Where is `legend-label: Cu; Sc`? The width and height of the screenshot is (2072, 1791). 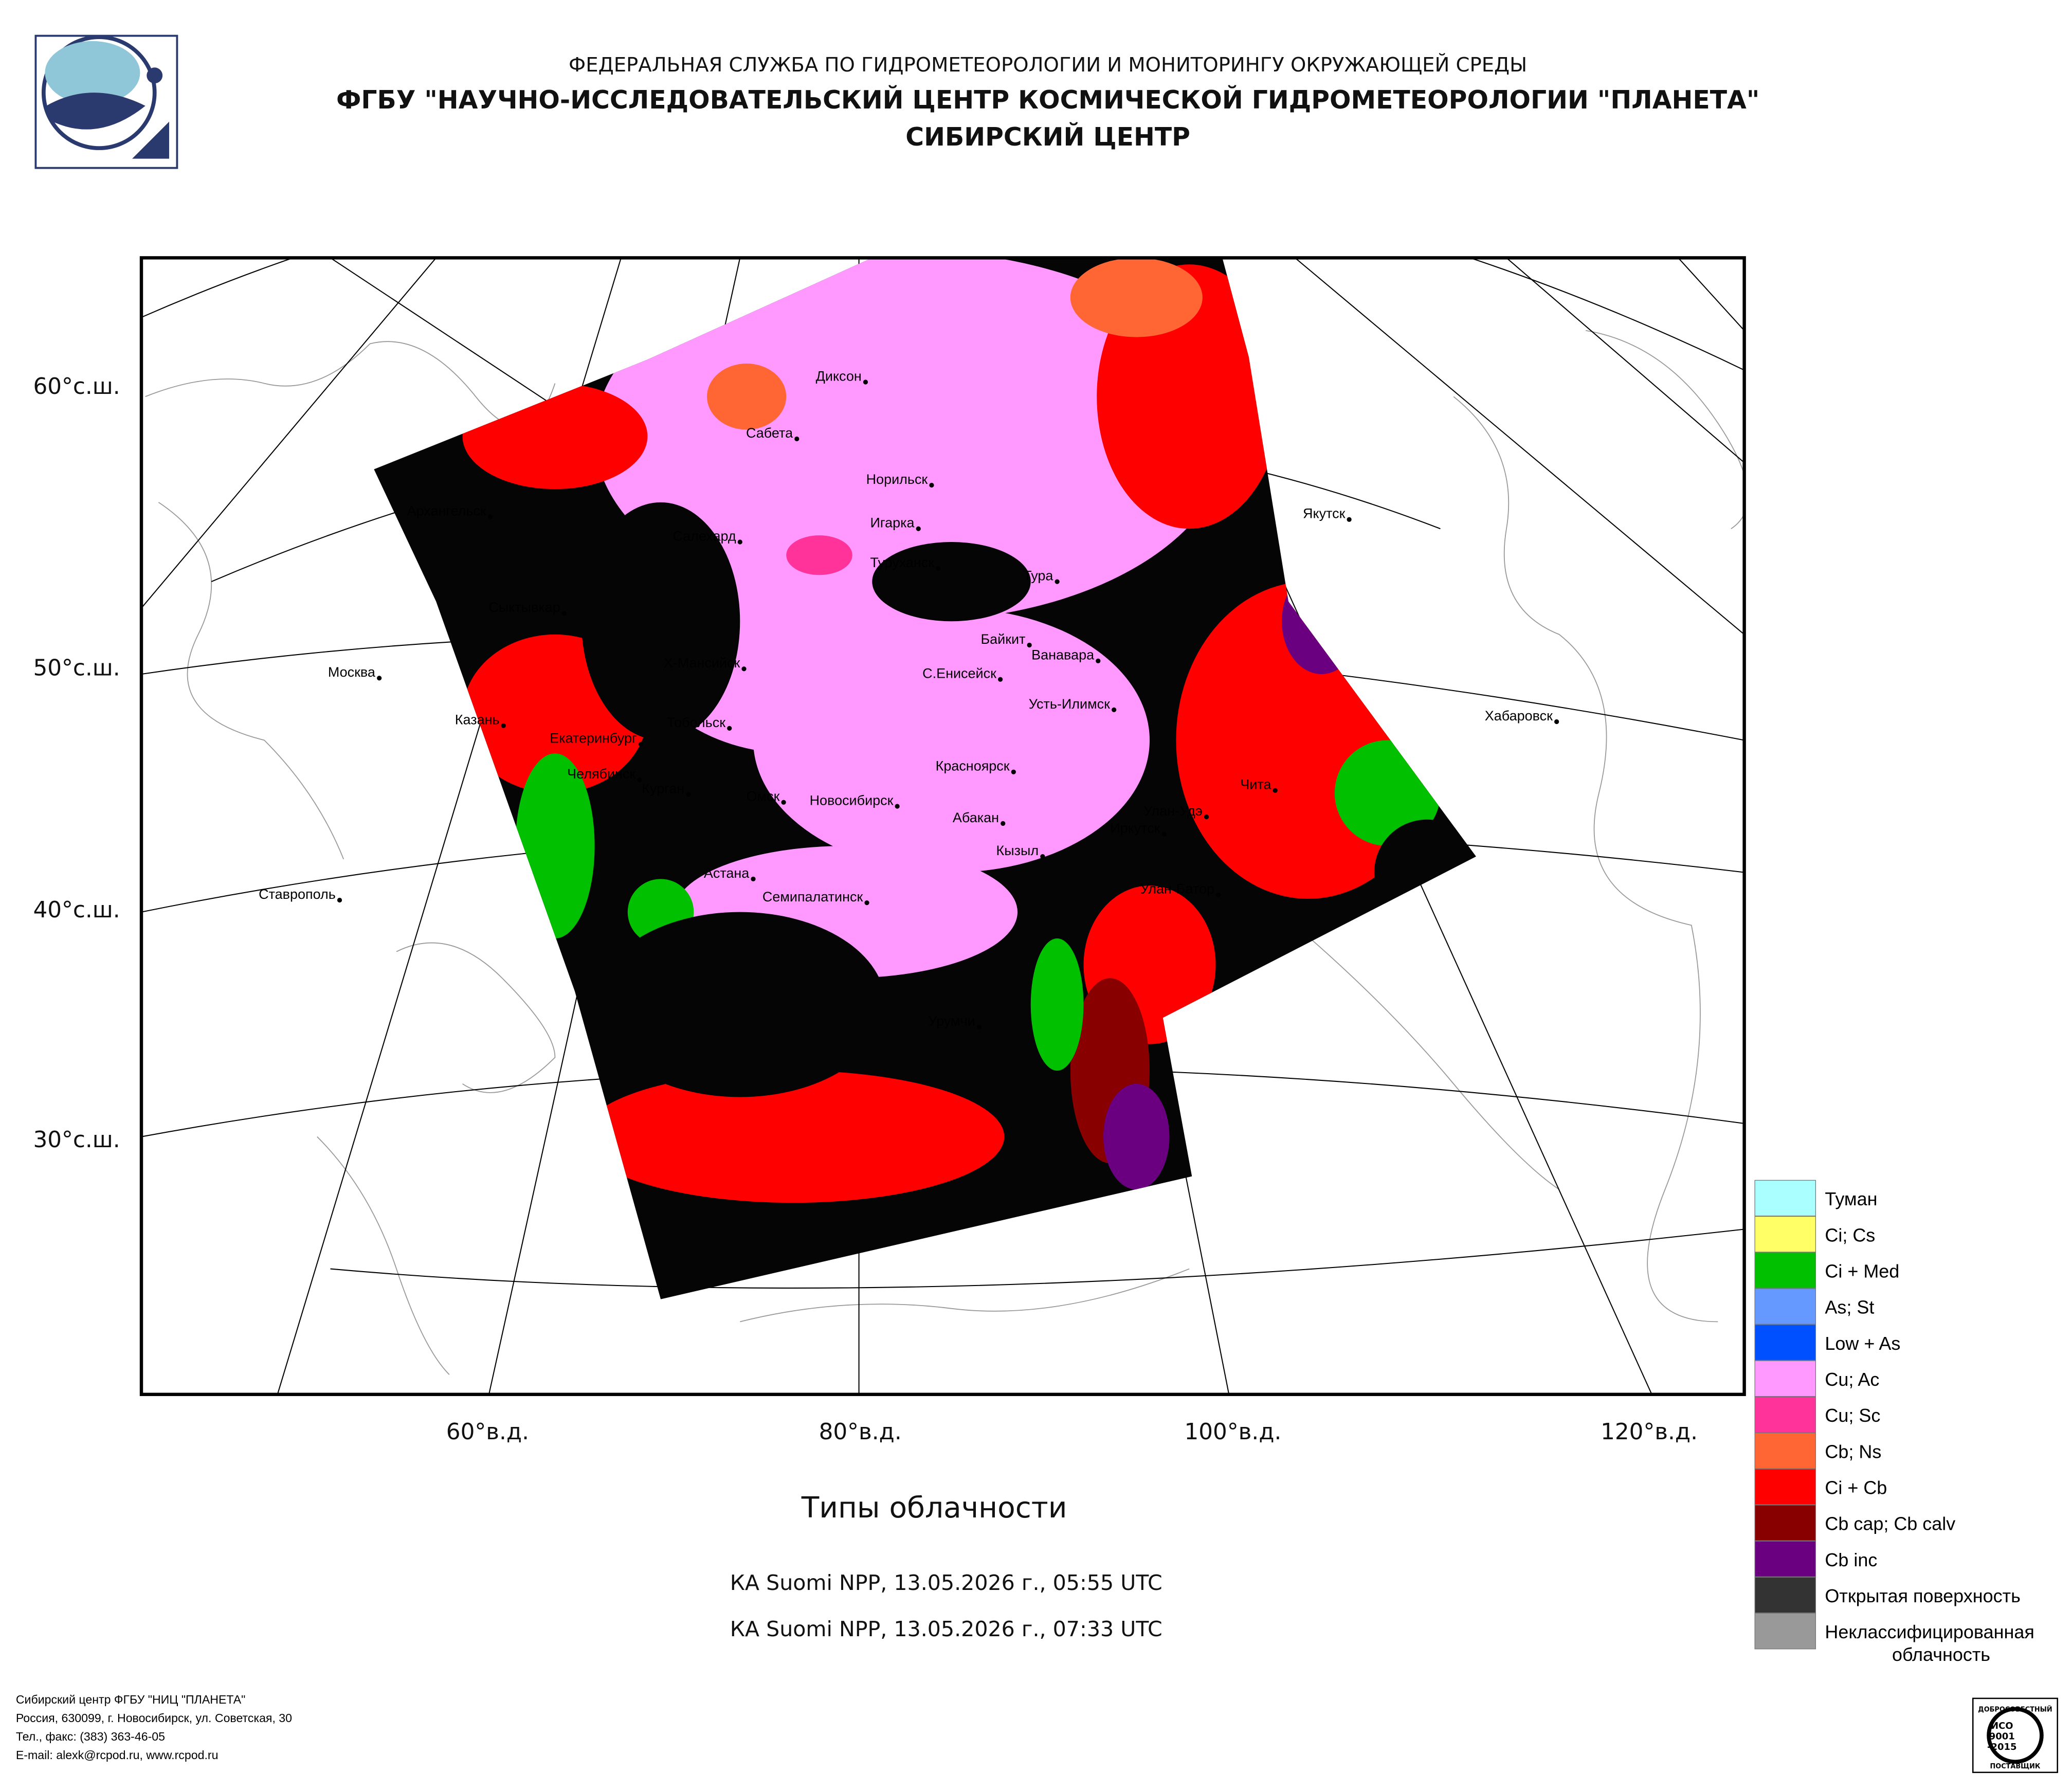
legend-label: Cu; Sc is located at coordinates (1852, 1415).